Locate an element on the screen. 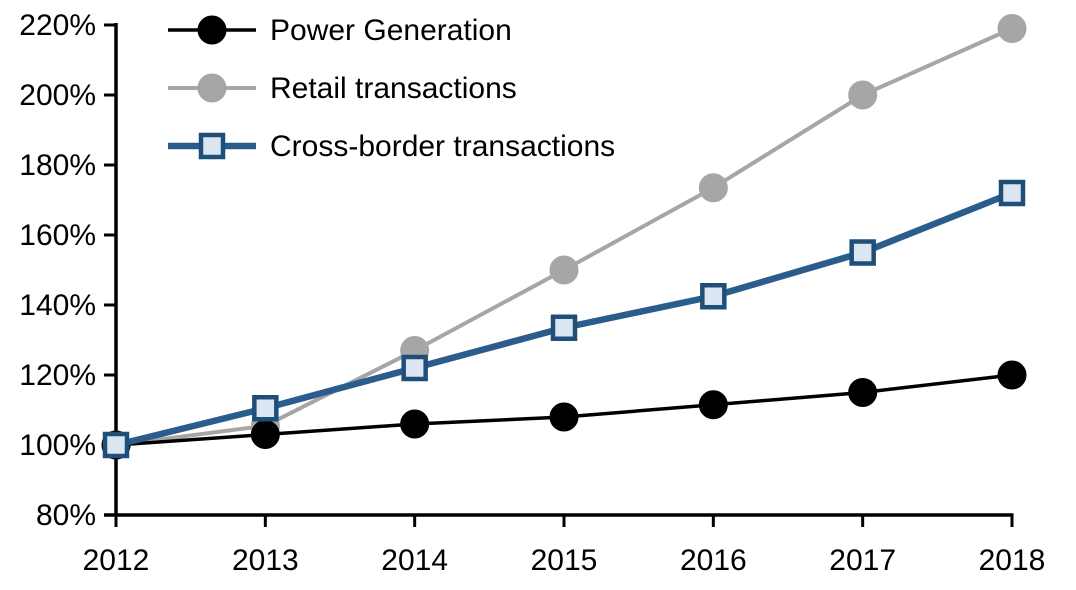 Image resolution: width=1076 pixels, height=590 pixels. data-point-cross-border-transactions-2017 is located at coordinates (862, 252).